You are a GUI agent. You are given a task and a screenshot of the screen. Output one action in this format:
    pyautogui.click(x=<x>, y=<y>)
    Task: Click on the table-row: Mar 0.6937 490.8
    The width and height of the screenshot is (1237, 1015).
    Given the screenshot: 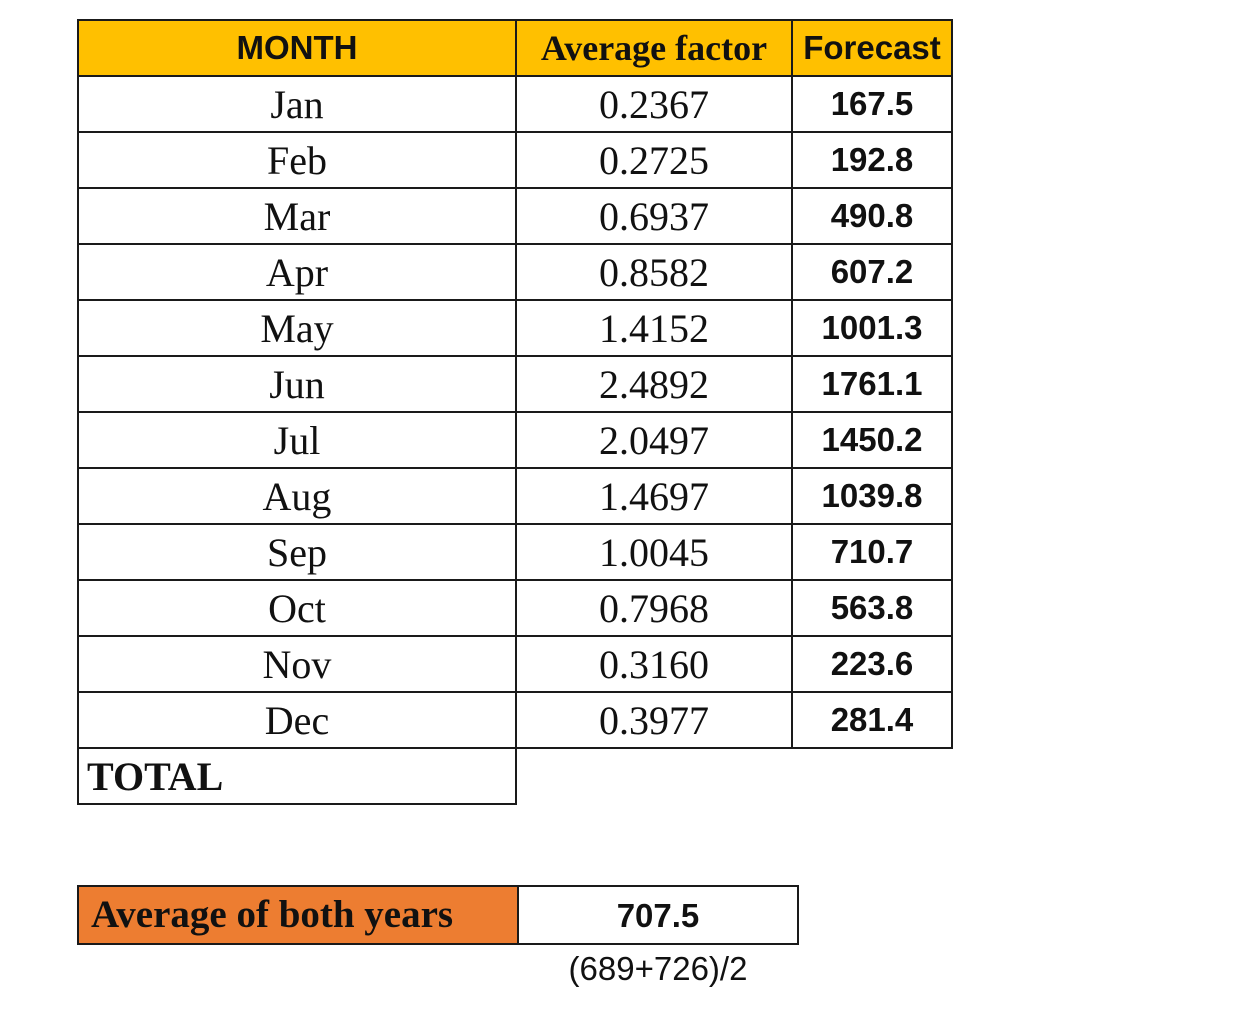 What is the action you would take?
    pyautogui.click(x=515, y=216)
    